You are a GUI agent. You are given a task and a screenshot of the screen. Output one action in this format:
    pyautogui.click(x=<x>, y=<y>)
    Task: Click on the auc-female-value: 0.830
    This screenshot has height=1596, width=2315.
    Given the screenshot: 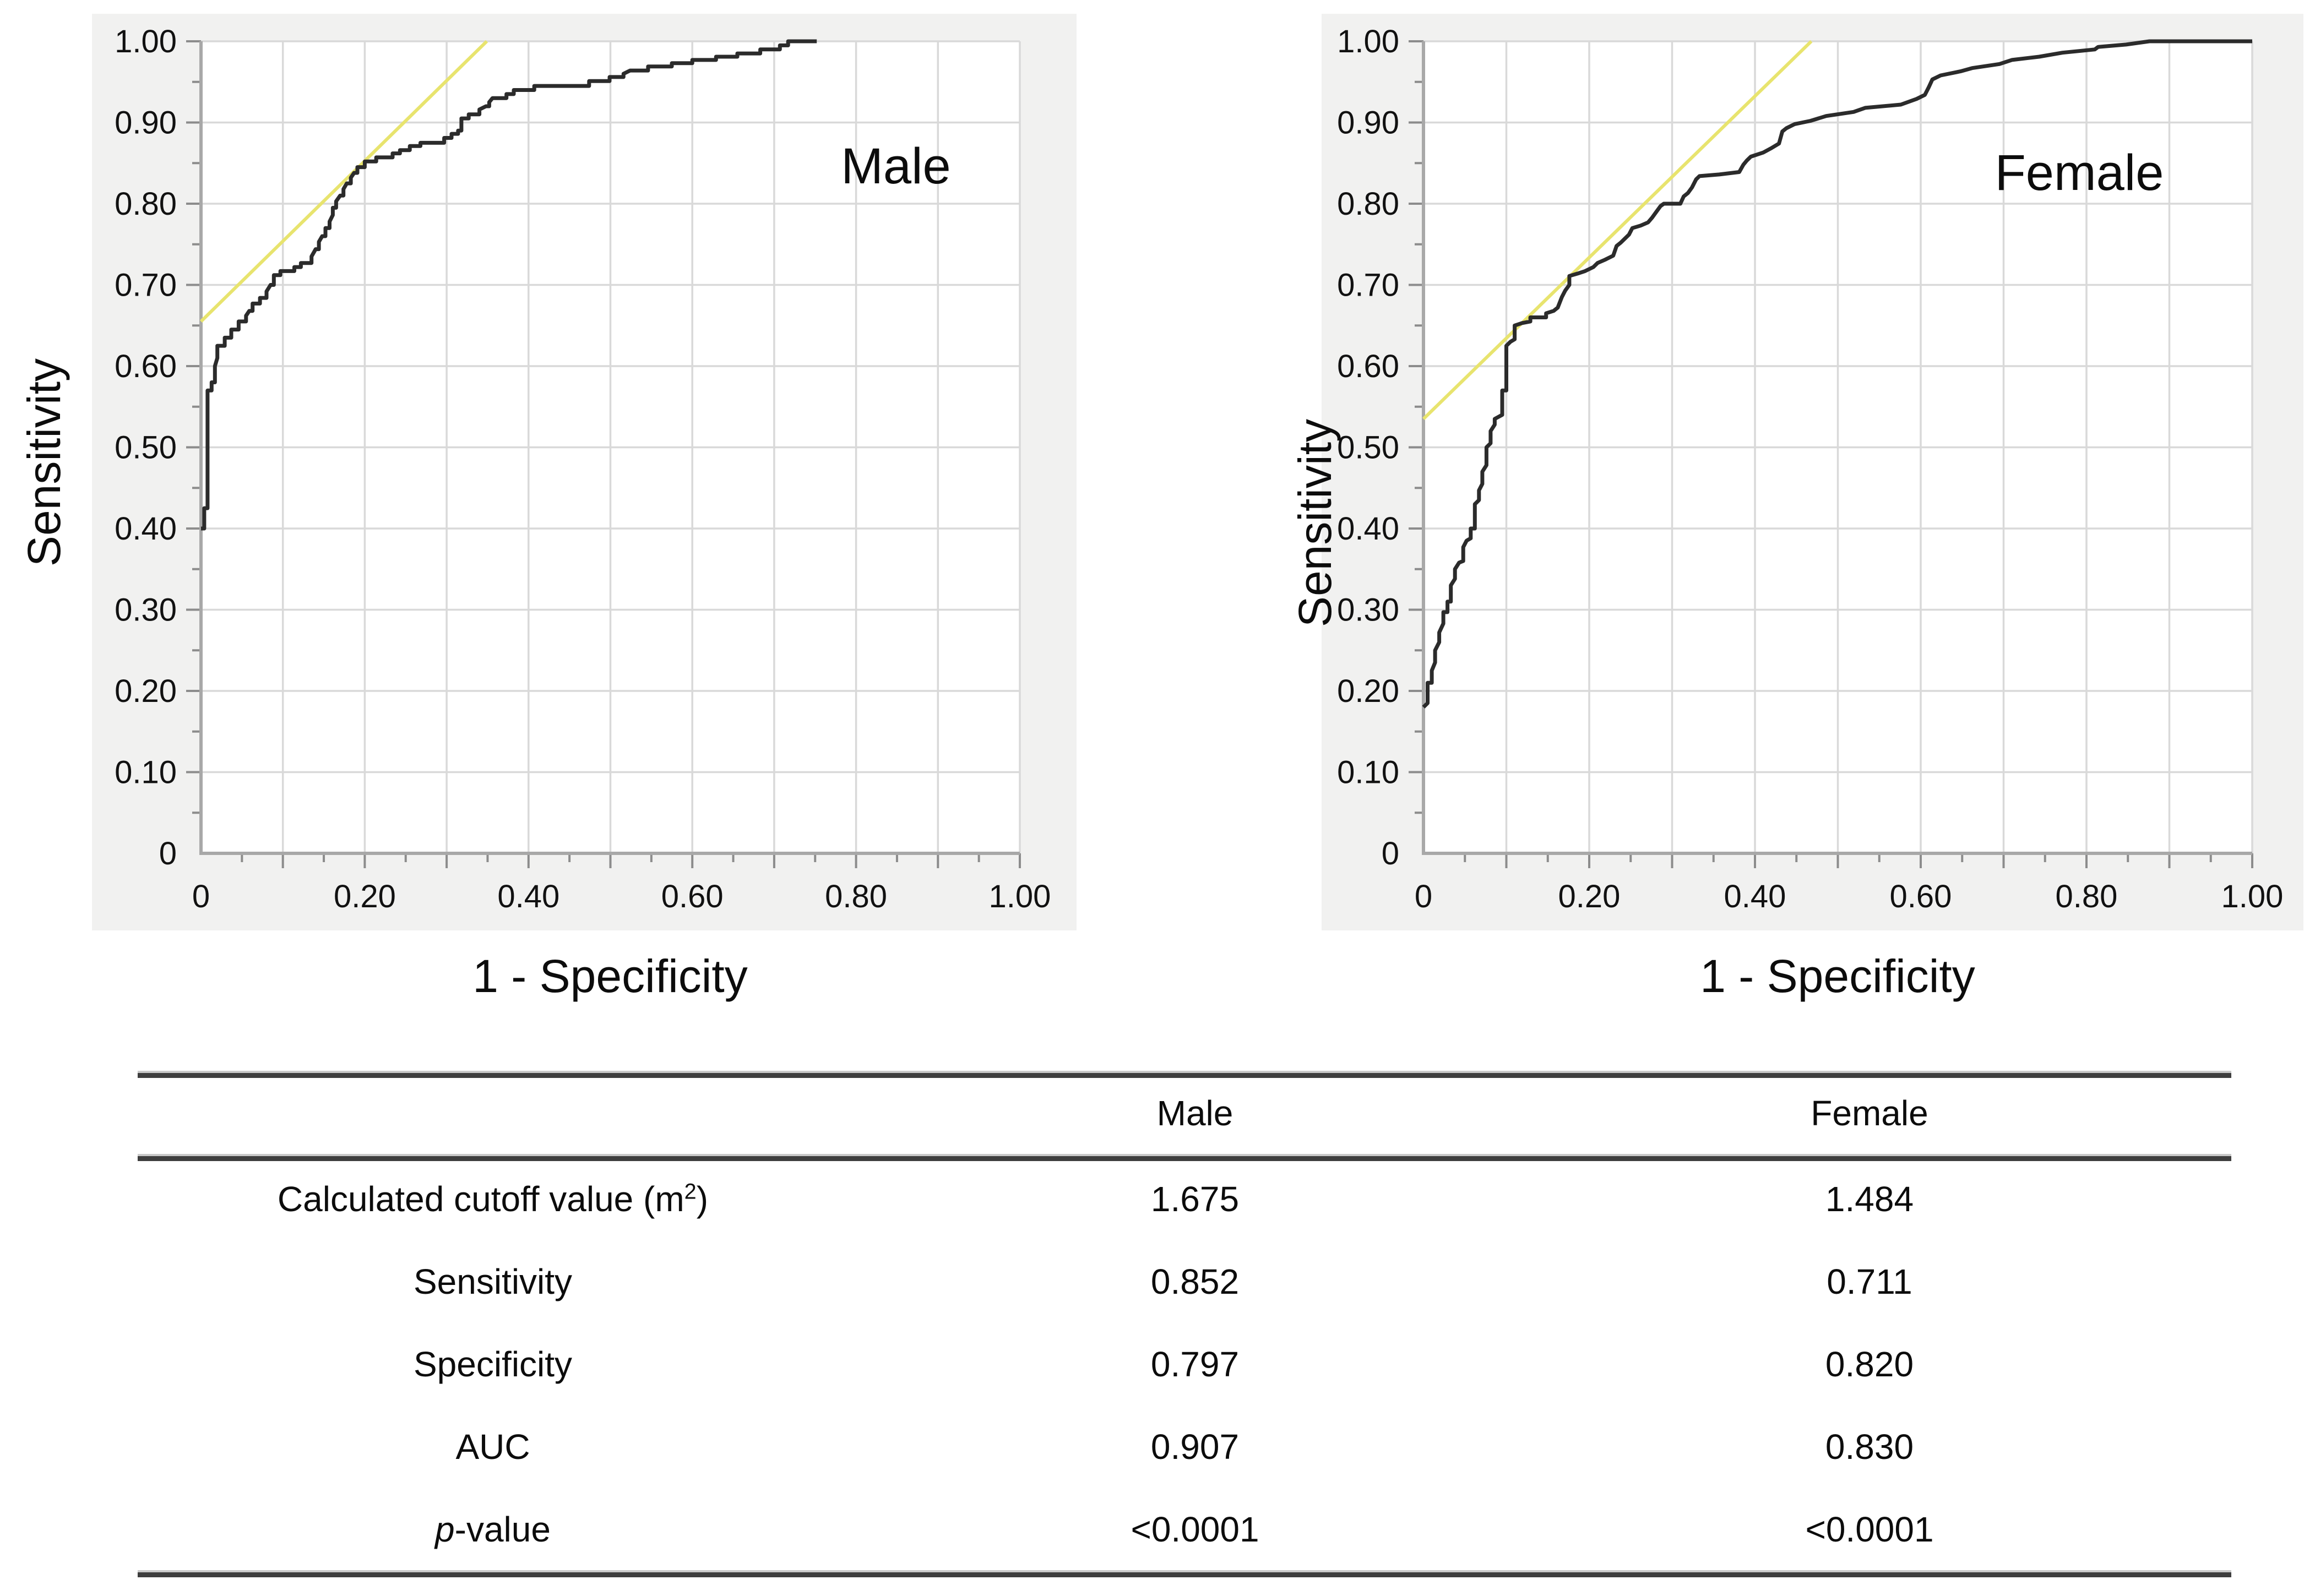 What is the action you would take?
    pyautogui.click(x=1870, y=1447)
    